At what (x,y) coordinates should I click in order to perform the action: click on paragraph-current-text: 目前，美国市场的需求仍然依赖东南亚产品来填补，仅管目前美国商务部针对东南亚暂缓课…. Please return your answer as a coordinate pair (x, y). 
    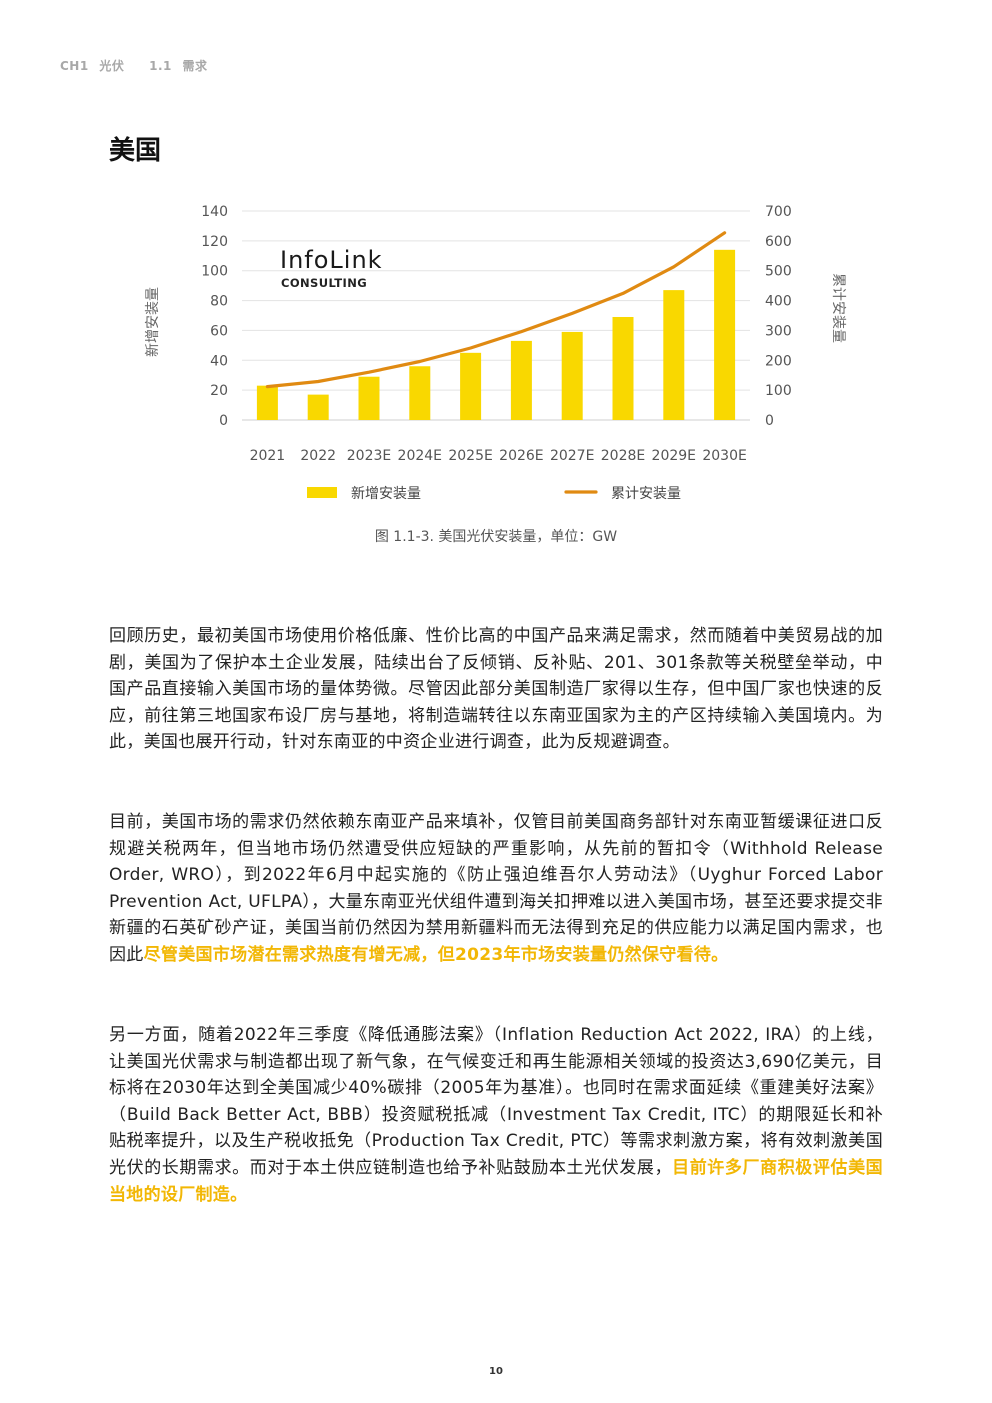
    Looking at the image, I should click on (496, 888).